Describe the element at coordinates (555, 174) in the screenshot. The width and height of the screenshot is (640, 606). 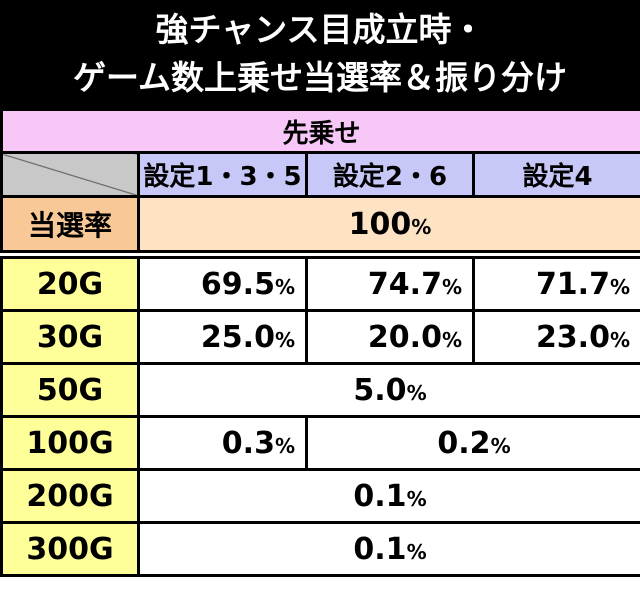
I see `column-header: 設定4` at that location.